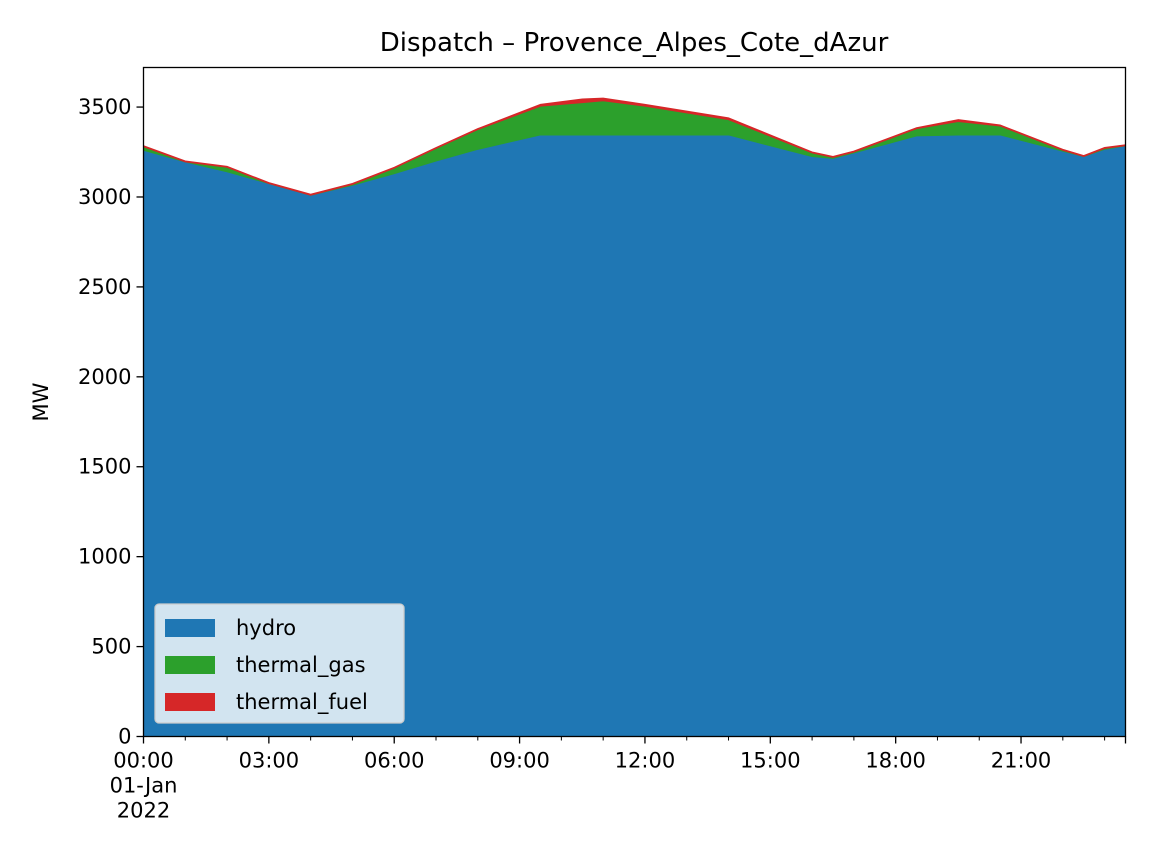  Describe the element at coordinates (41, 401) in the screenshot. I see `y-axis-label: MW` at that location.